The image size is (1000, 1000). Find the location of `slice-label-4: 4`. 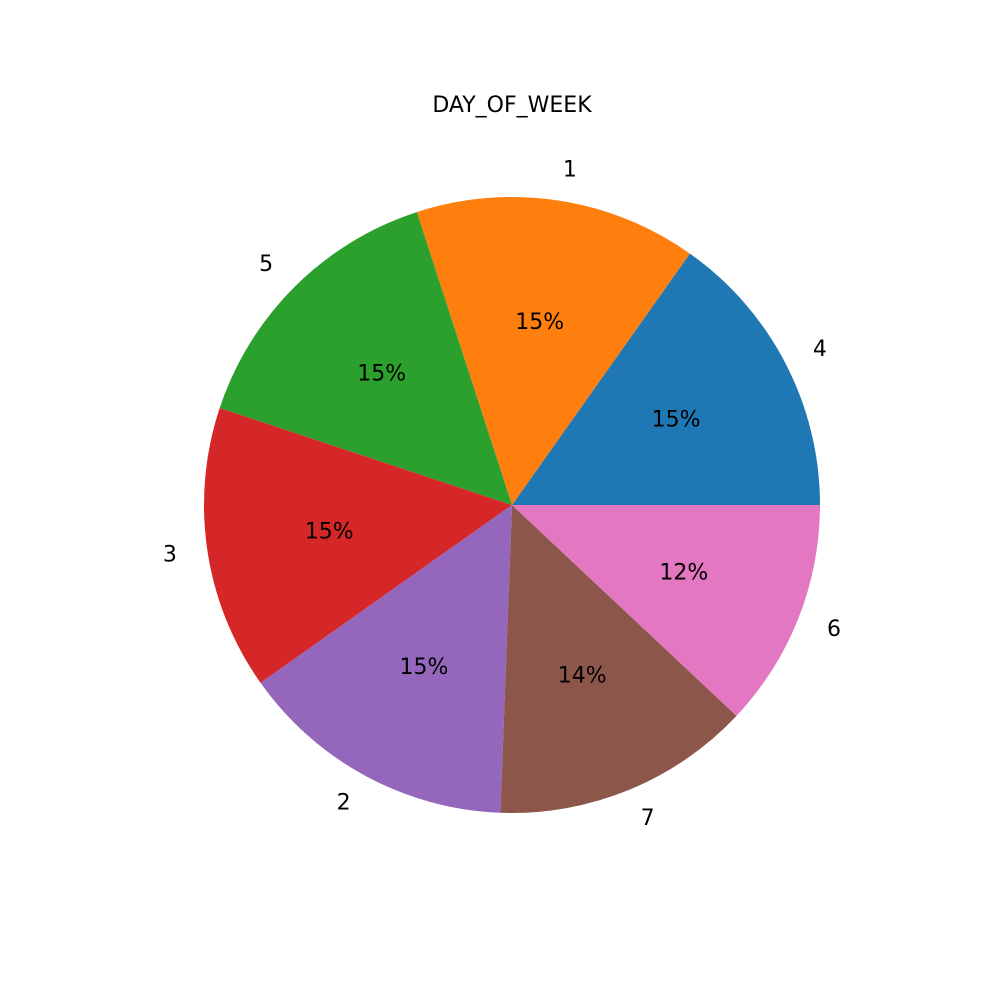

slice-label-4: 4 is located at coordinates (820, 349).